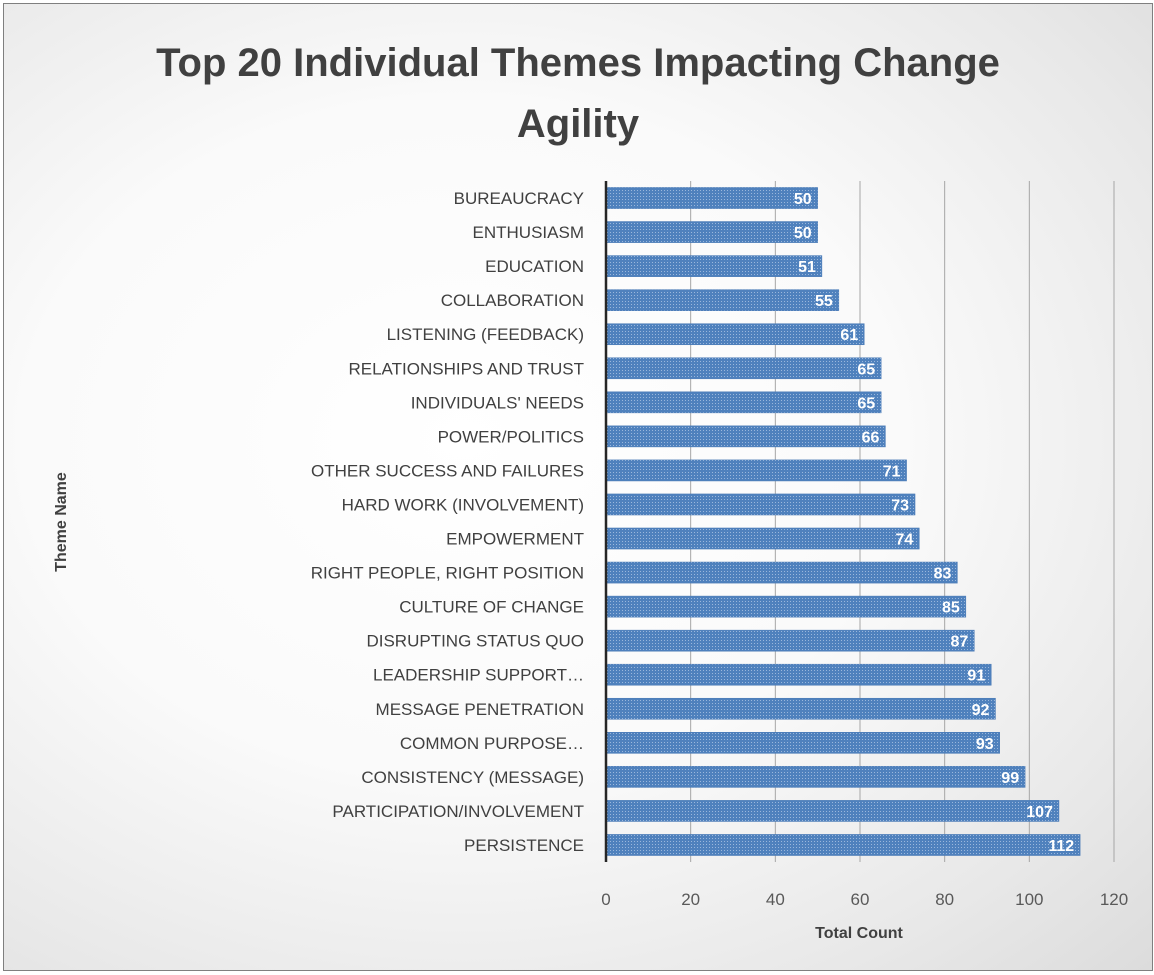 The height and width of the screenshot is (975, 1154). What do you see at coordinates (466, 368) in the screenshot?
I see `category-label: RELATIONSHIPS AND TRUST` at bounding box center [466, 368].